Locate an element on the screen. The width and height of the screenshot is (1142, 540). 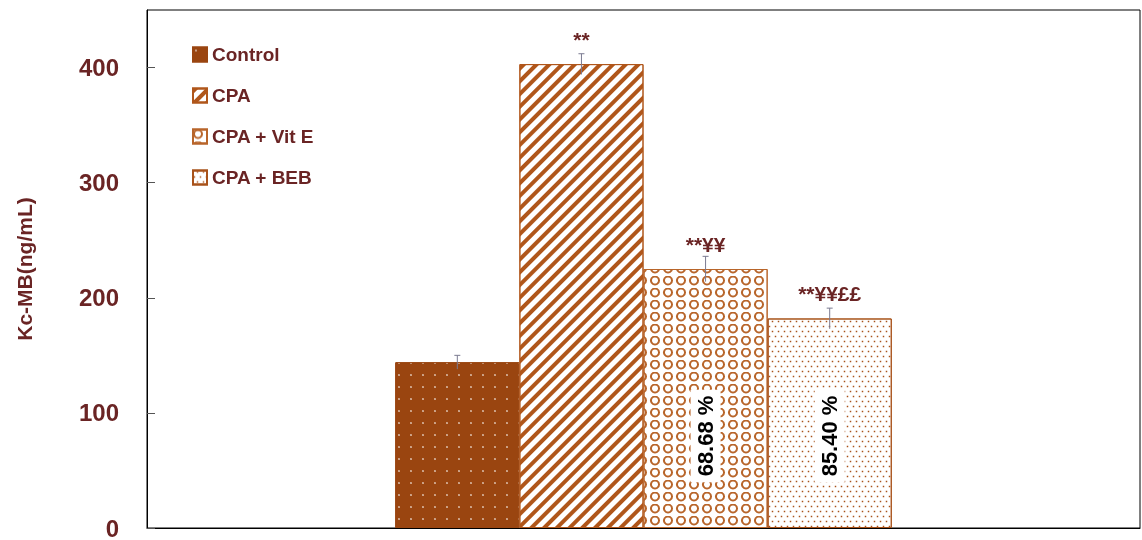
y-tick-label: 400 is located at coordinates (98, 68).